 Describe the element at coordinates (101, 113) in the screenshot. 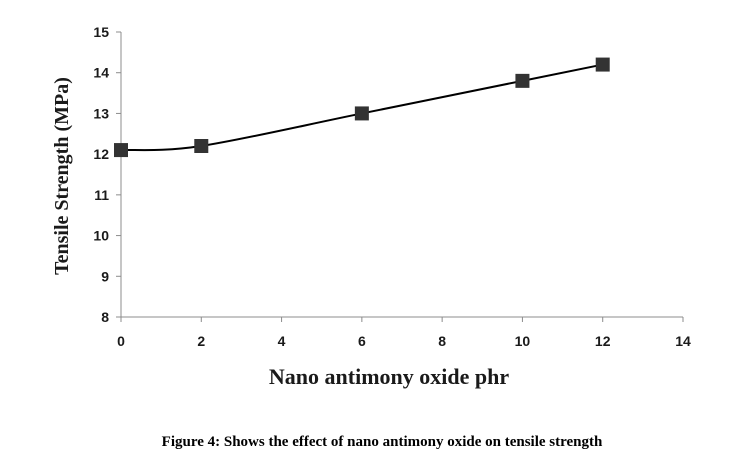

I see `y-tick-label: 13` at that location.